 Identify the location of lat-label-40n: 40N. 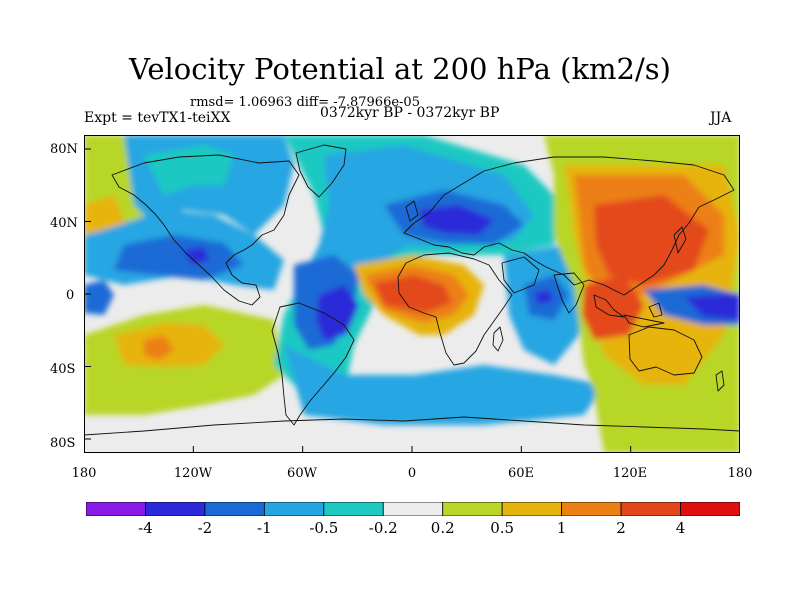
(64, 223).